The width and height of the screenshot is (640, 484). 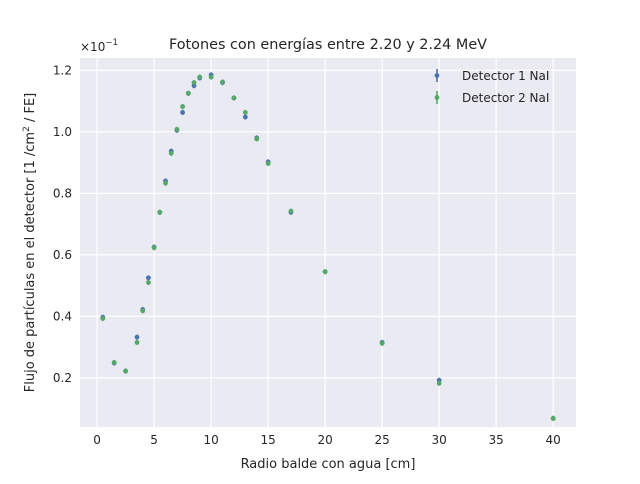 What do you see at coordinates (553, 440) in the screenshot?
I see `x-tick-label: 40` at bounding box center [553, 440].